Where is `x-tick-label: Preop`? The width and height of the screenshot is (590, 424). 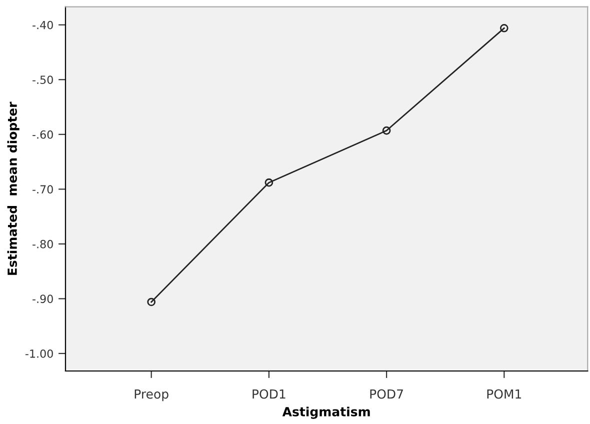
x-tick-label: Preop is located at coordinates (151, 395).